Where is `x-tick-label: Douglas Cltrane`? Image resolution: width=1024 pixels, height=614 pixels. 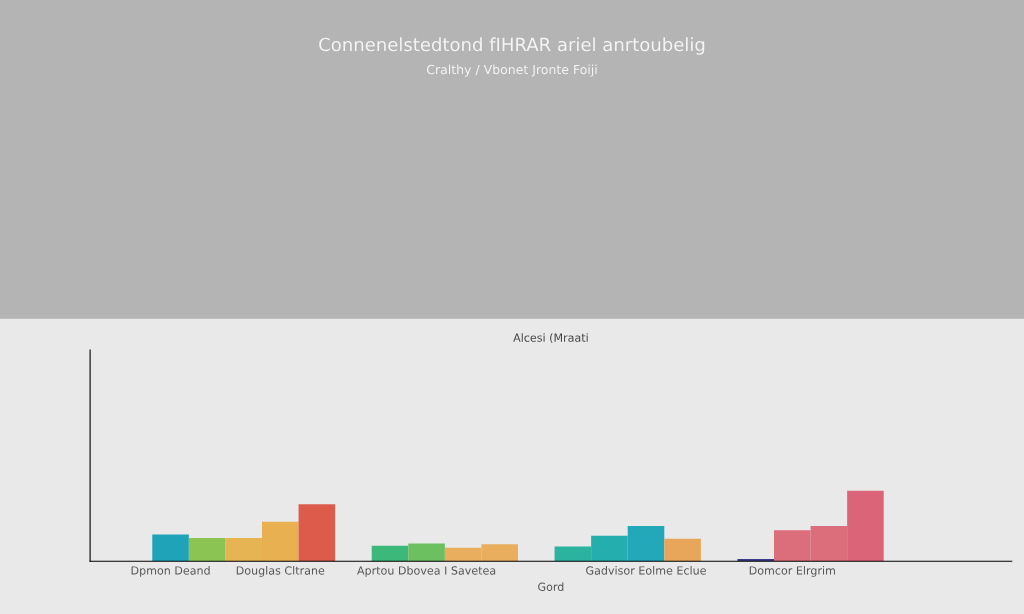
x-tick-label: Douglas Cltrane is located at coordinates (280, 571).